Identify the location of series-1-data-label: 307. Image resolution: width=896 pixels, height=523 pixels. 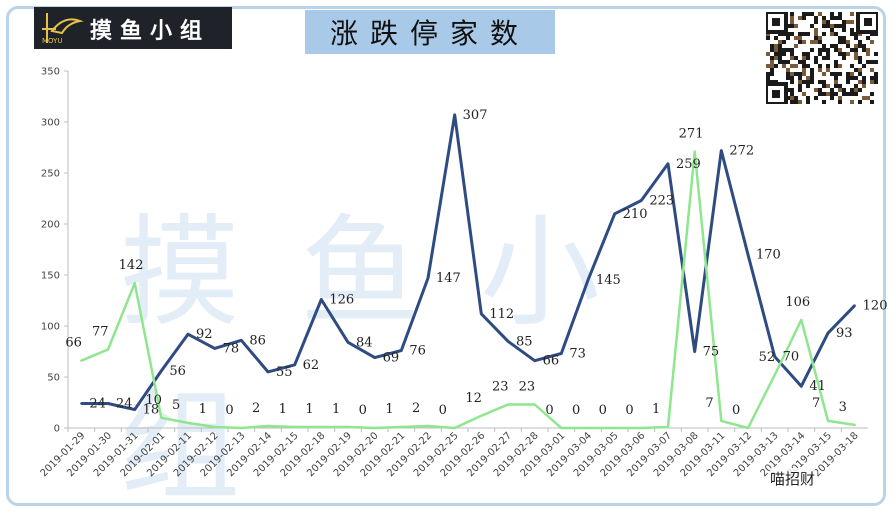
(475, 115).